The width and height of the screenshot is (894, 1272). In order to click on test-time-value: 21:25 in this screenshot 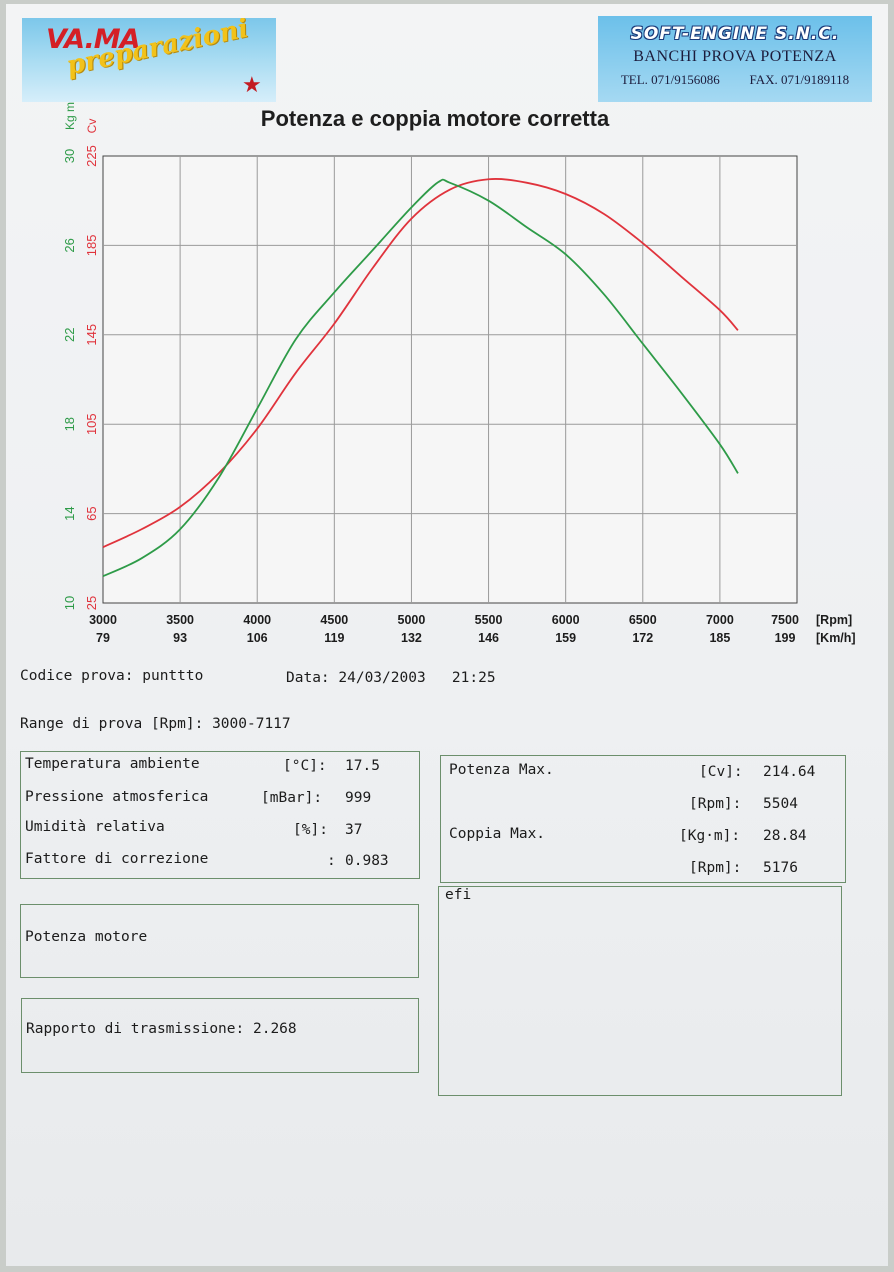, I will do `click(473, 678)`.